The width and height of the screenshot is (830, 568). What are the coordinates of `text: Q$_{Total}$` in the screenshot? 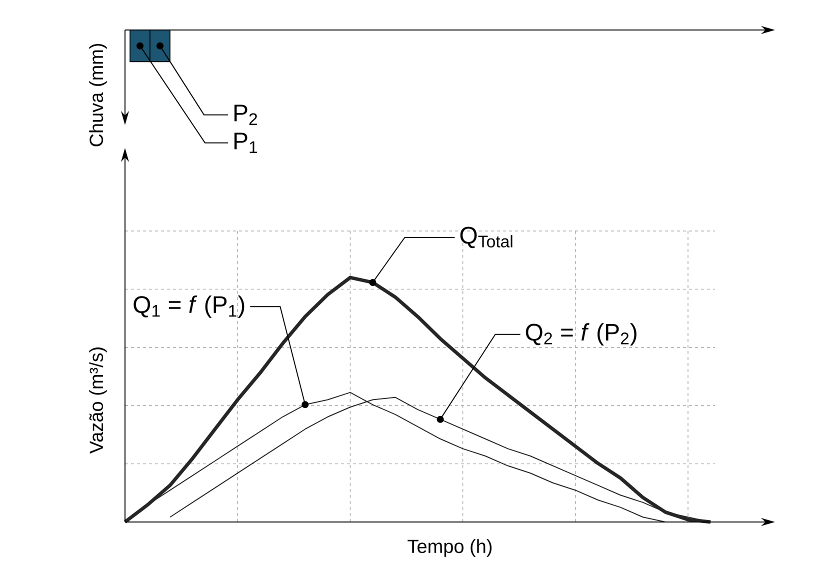 It's located at (486, 237).